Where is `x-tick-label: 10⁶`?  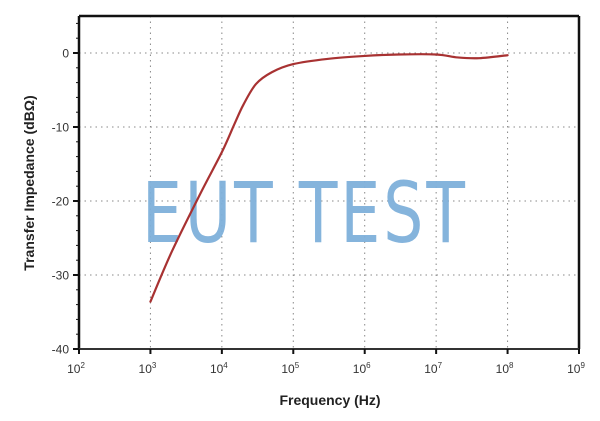
x-tick-label: 10⁶ is located at coordinates (362, 368).